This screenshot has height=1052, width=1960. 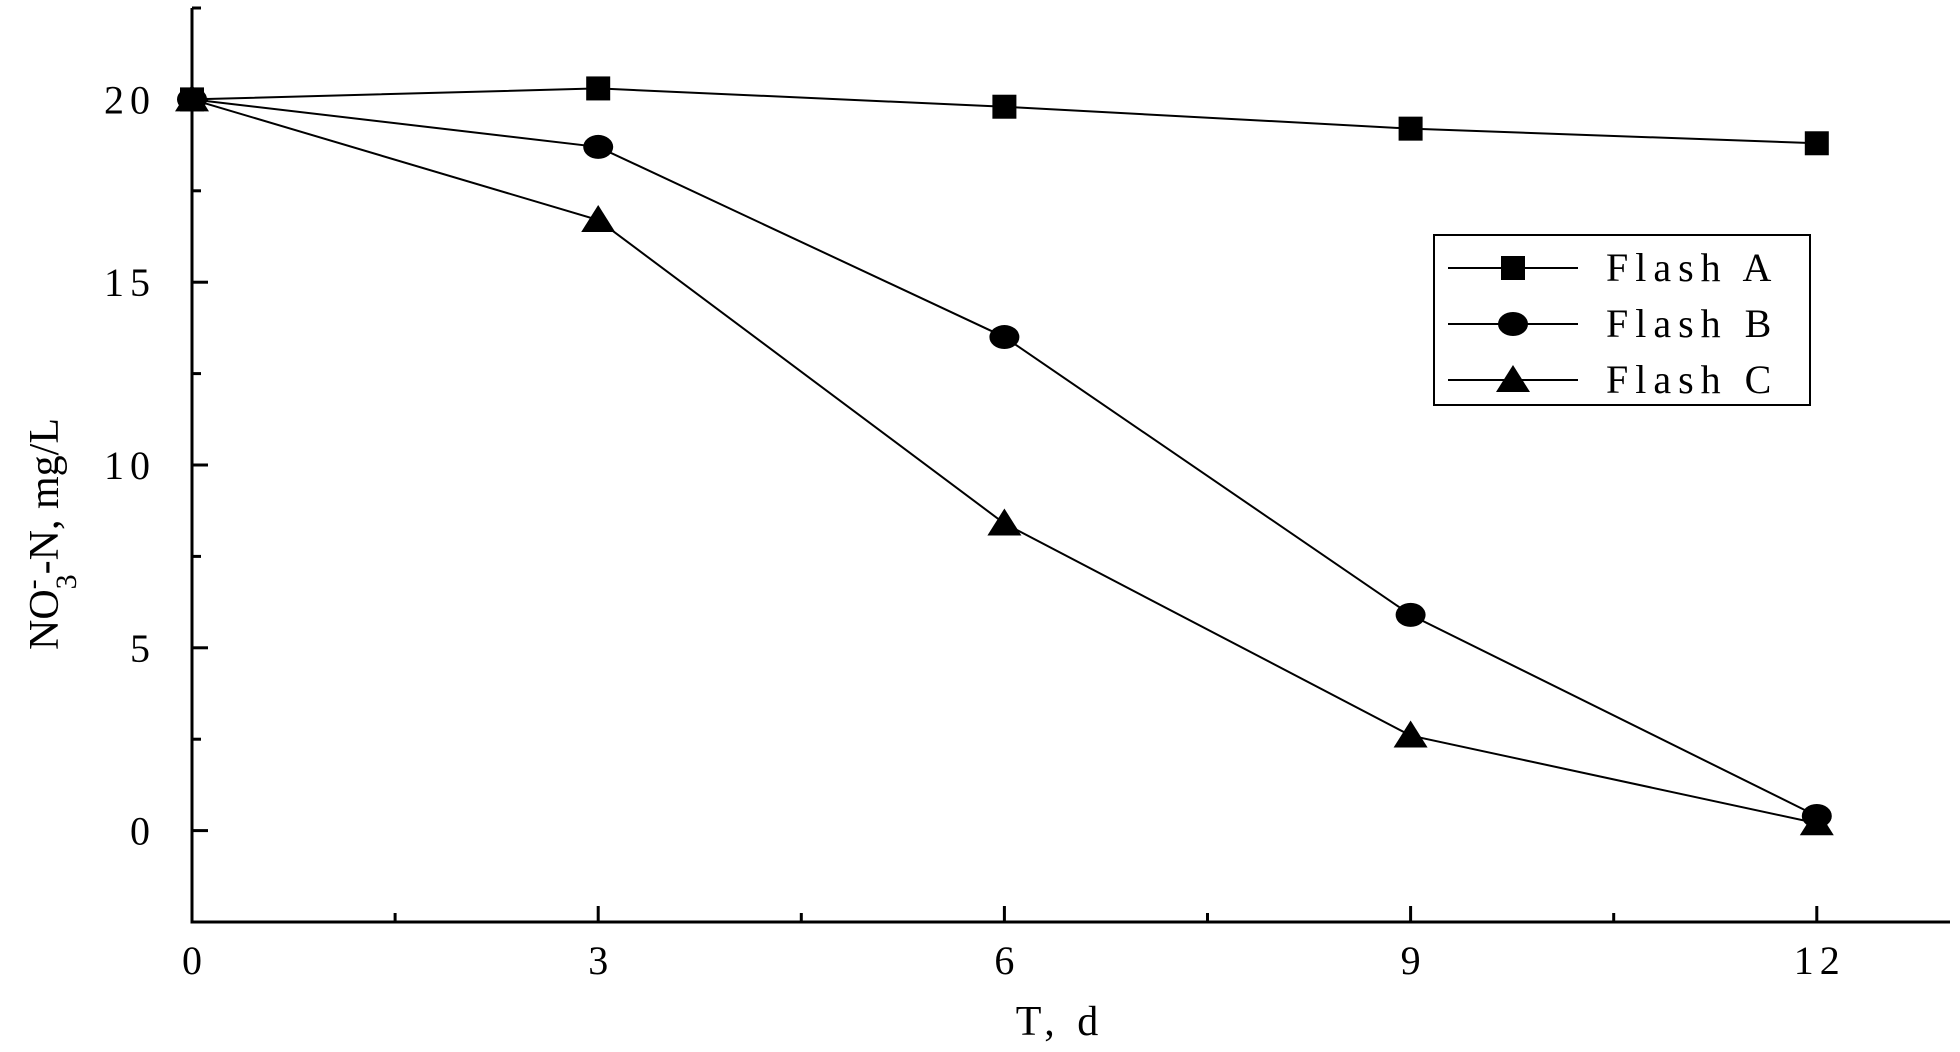 What do you see at coordinates (143, 648) in the screenshot?
I see `y-tick-label: 5` at bounding box center [143, 648].